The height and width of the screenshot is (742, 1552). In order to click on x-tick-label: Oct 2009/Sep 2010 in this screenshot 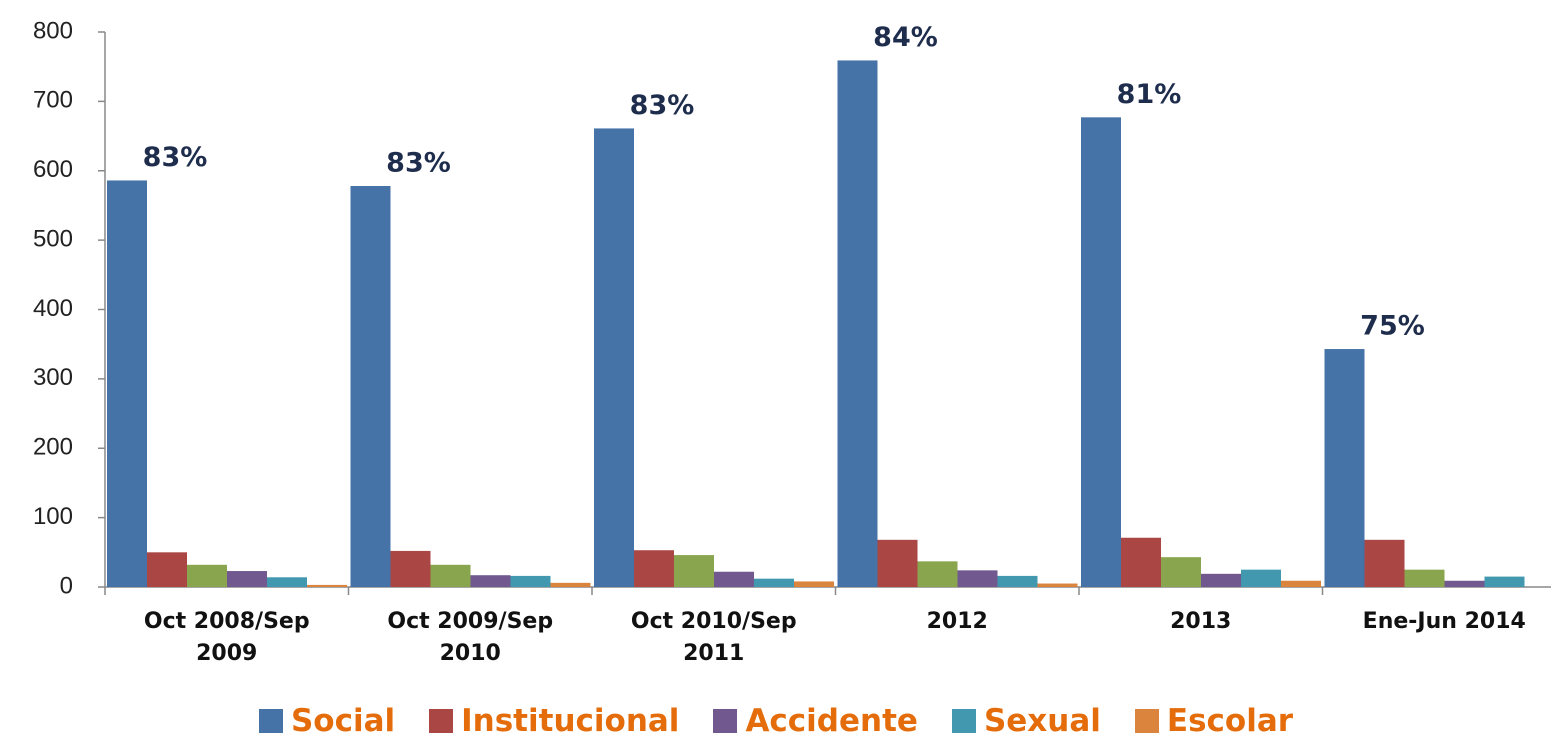, I will do `click(470, 637)`.